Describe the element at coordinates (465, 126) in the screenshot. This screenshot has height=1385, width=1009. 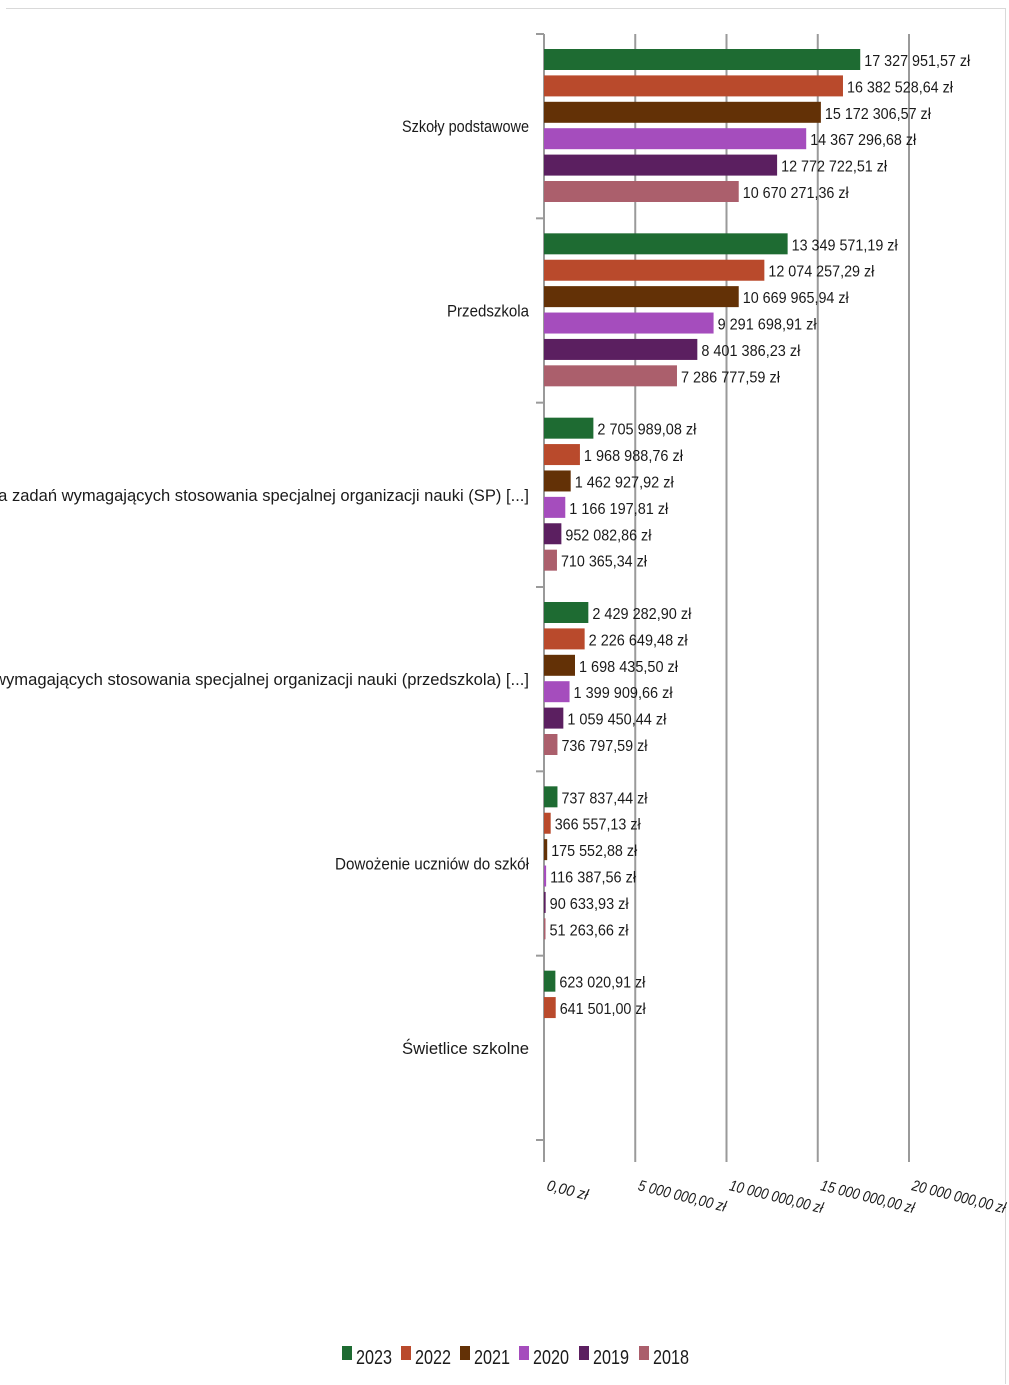
I see `category-label: Szkoły podstawowe` at that location.